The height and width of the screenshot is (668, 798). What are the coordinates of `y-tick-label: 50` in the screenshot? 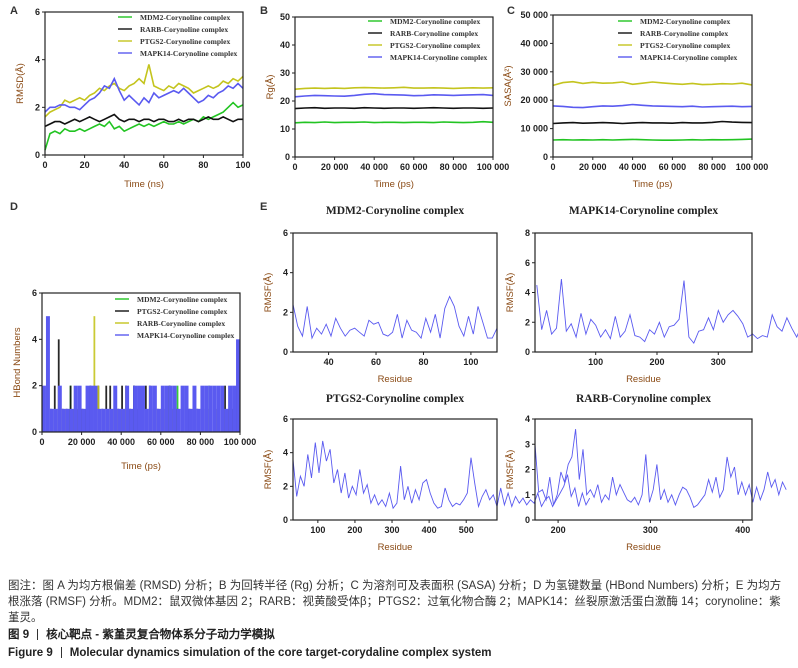 It's located at (285, 17).